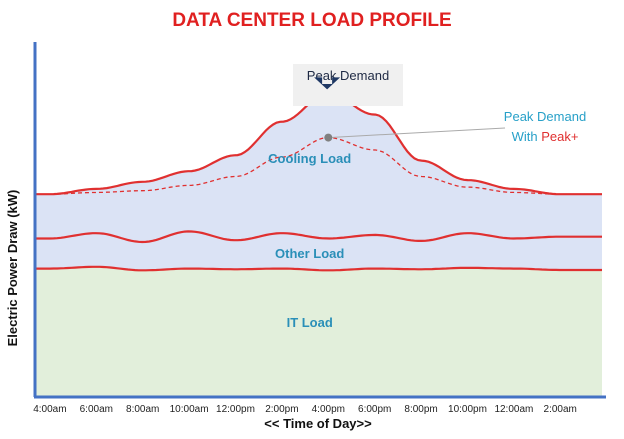 The width and height of the screenshot is (624, 439). I want to click on x-tick-label: 12:00am, so click(513, 409).